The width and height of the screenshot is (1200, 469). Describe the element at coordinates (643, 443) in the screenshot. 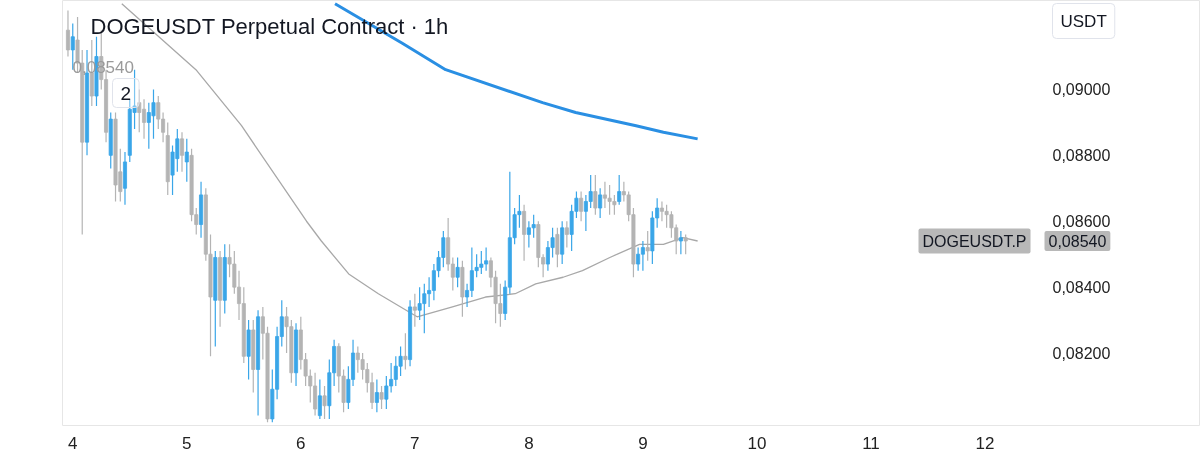

I see `x-tick-label: 9` at that location.